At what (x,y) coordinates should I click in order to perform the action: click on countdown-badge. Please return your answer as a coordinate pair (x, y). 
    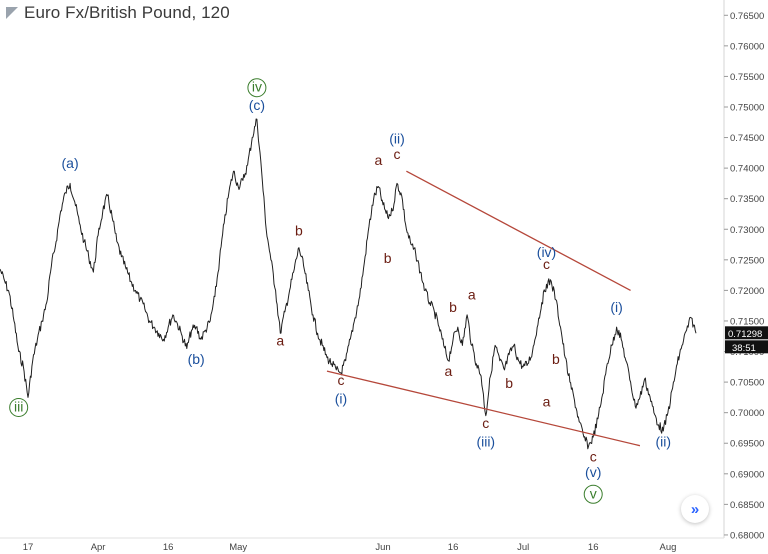
    Looking at the image, I should click on (746, 347).